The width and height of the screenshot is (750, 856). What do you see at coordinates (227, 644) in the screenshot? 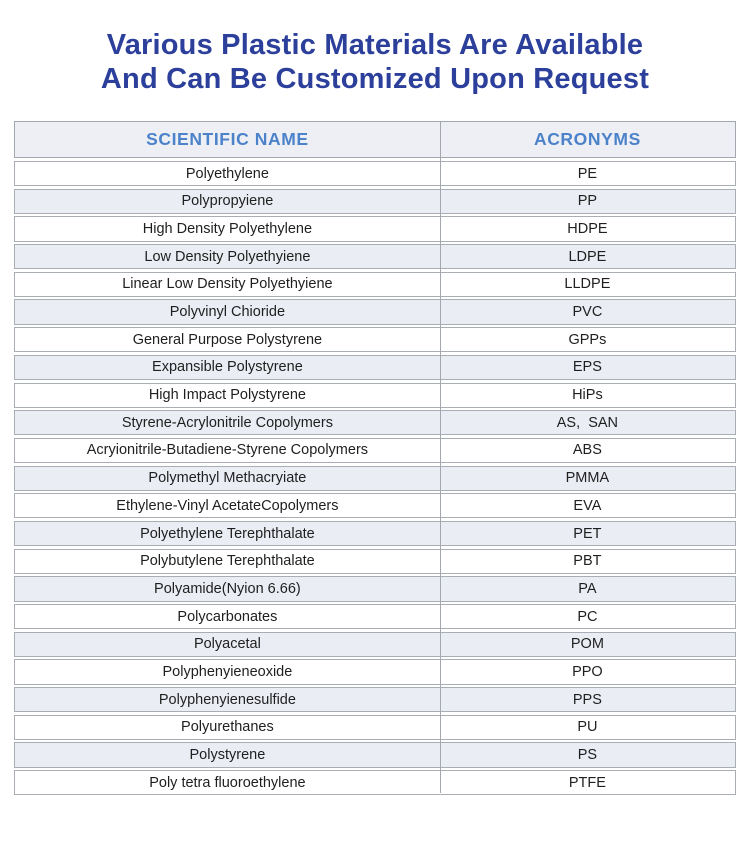
I see `material-name: Polyacetal` at bounding box center [227, 644].